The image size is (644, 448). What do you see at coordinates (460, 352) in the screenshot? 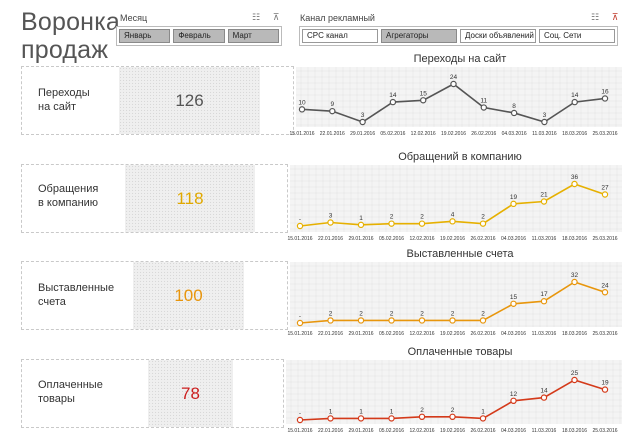
I see `chart-title-paid: Оплаченные товары` at bounding box center [460, 352].